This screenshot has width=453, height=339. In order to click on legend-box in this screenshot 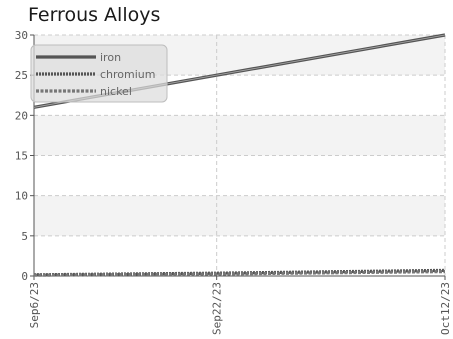, I will do `click(99, 73)`.